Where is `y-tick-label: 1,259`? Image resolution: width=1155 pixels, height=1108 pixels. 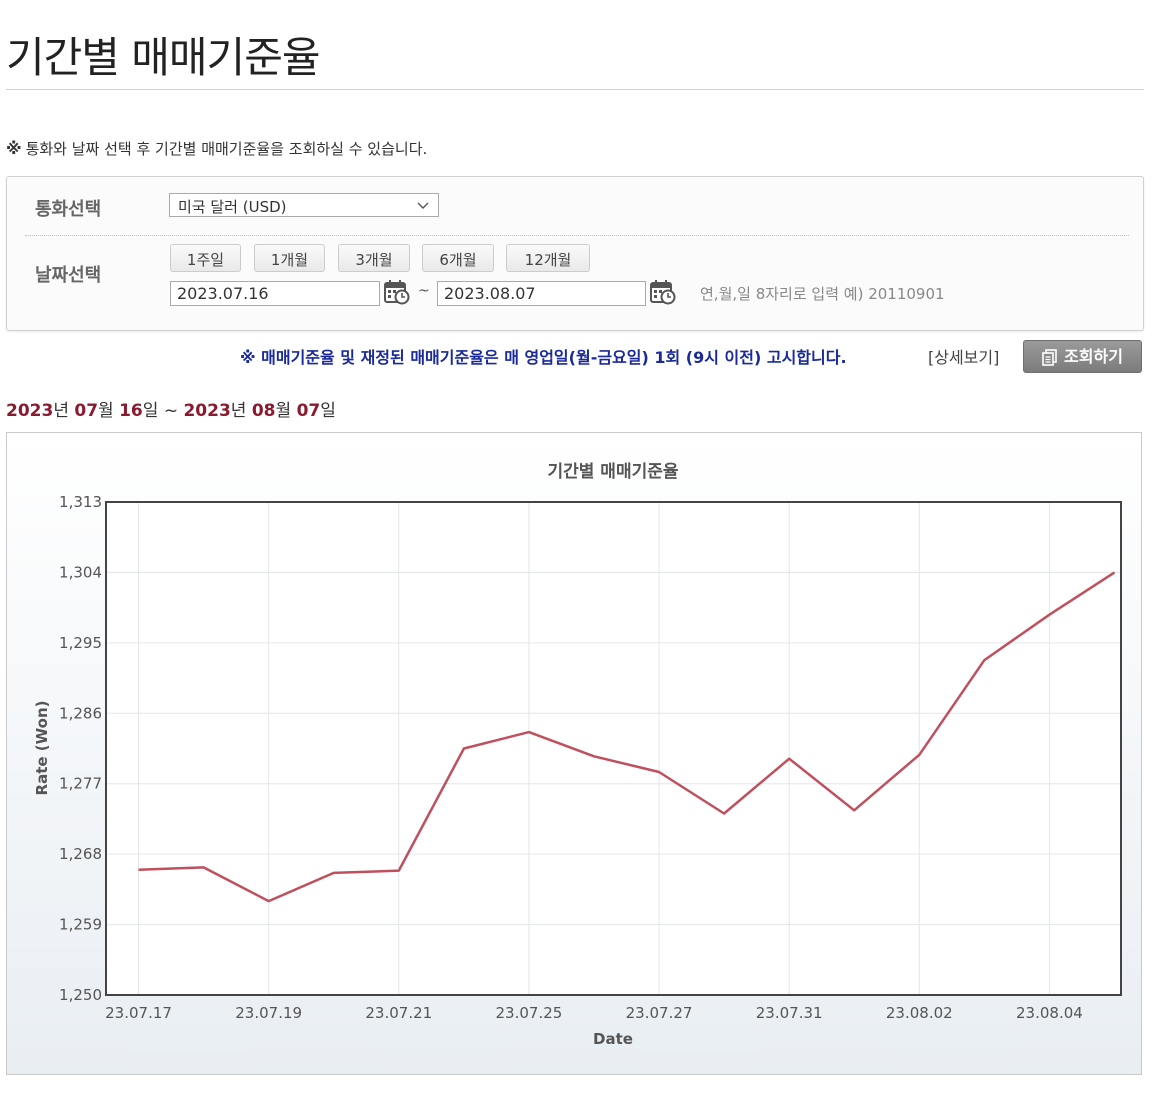 y-tick-label: 1,259 is located at coordinates (80, 925).